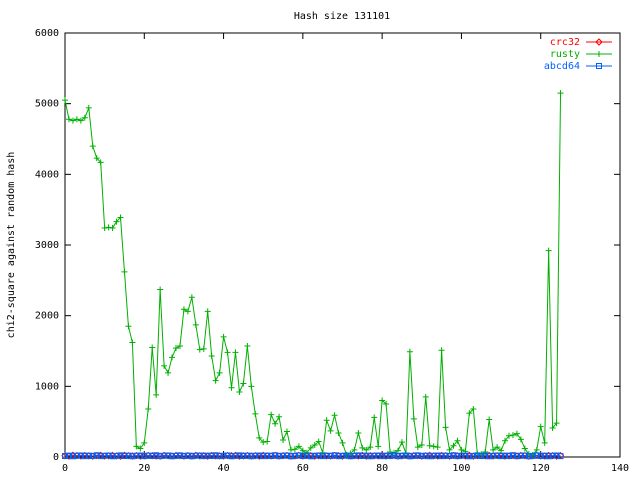 This screenshot has height=480, width=640. I want to click on y-axis-label: chi2-square against random hash, so click(11, 245).